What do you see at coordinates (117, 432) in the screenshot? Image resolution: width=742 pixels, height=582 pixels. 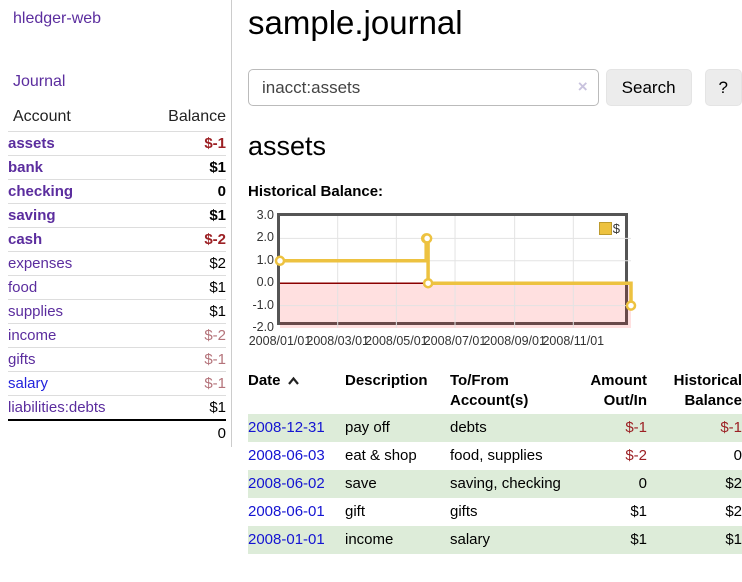 I see `accounts-total-row: 0` at bounding box center [117, 432].